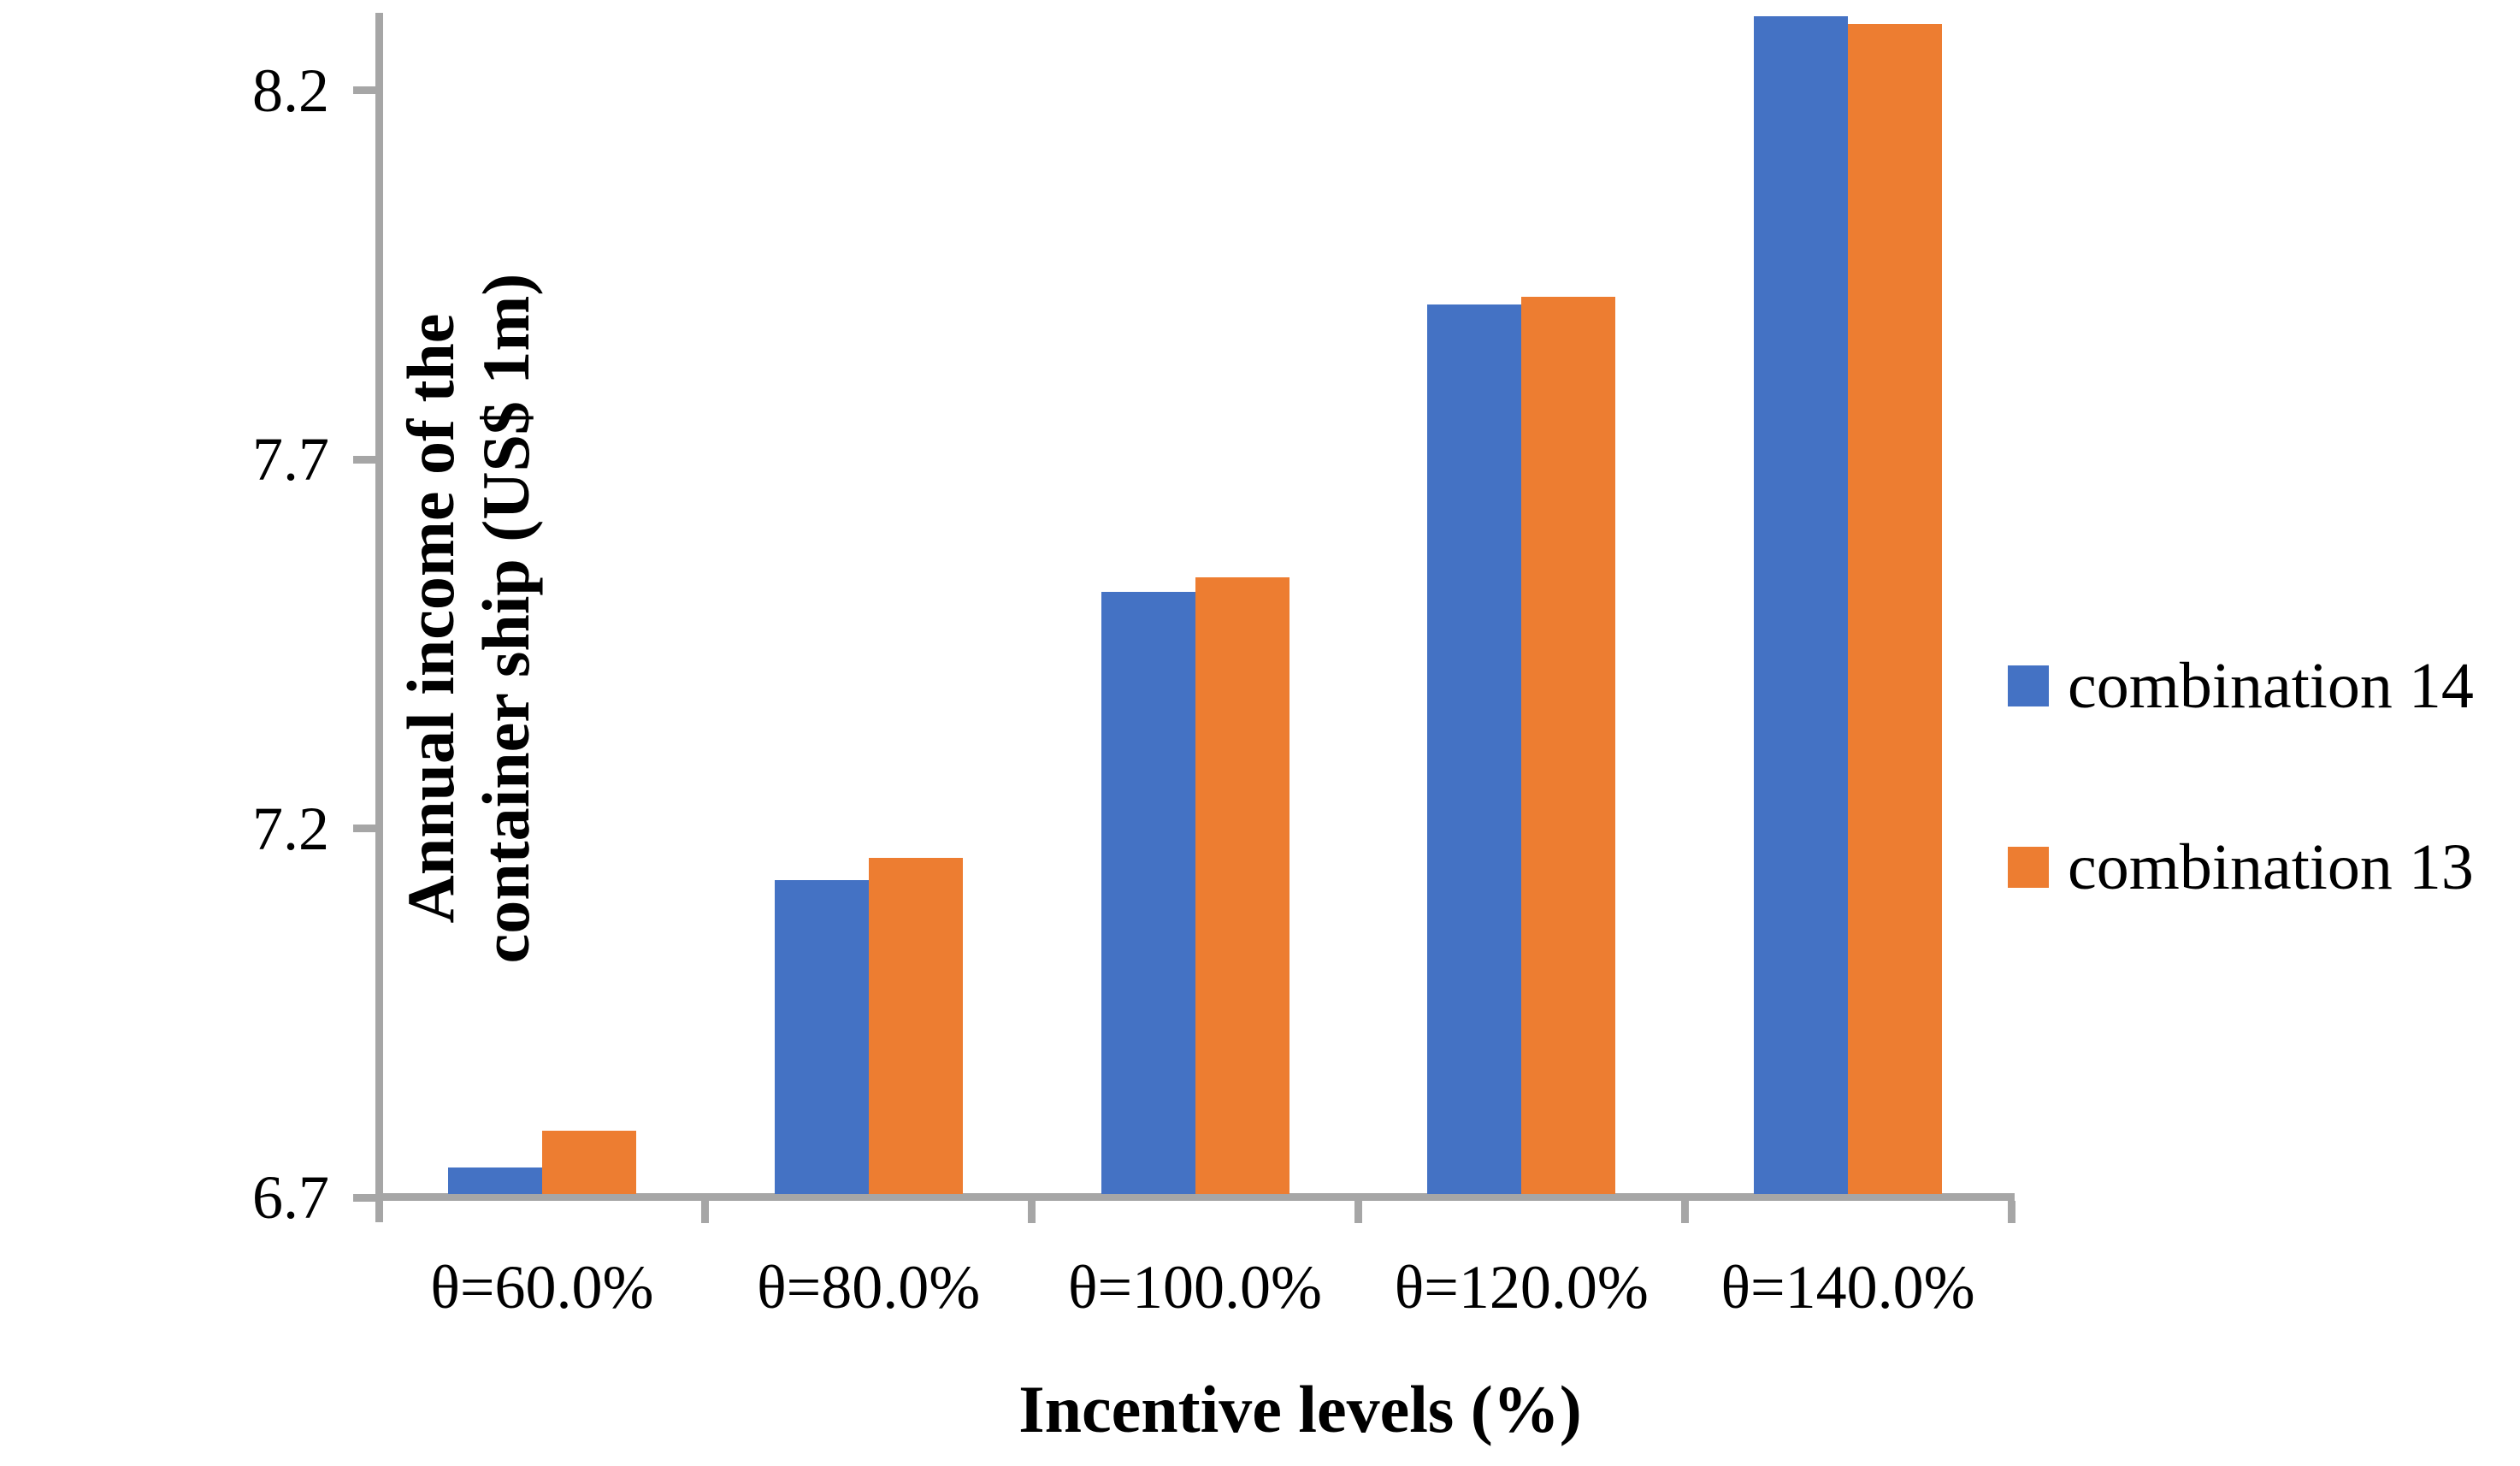 This screenshot has width=2520, height=1466. Describe the element at coordinates (2271, 867) in the screenshot. I see `legend-label: combination 13` at that location.